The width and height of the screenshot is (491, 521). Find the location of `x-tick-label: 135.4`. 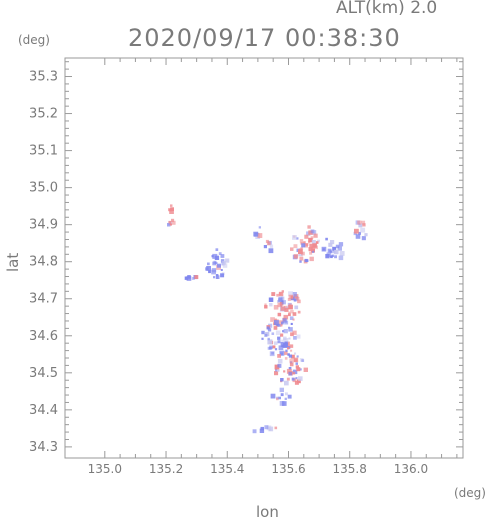

x-tick-label: 135.4 is located at coordinates (227, 469).